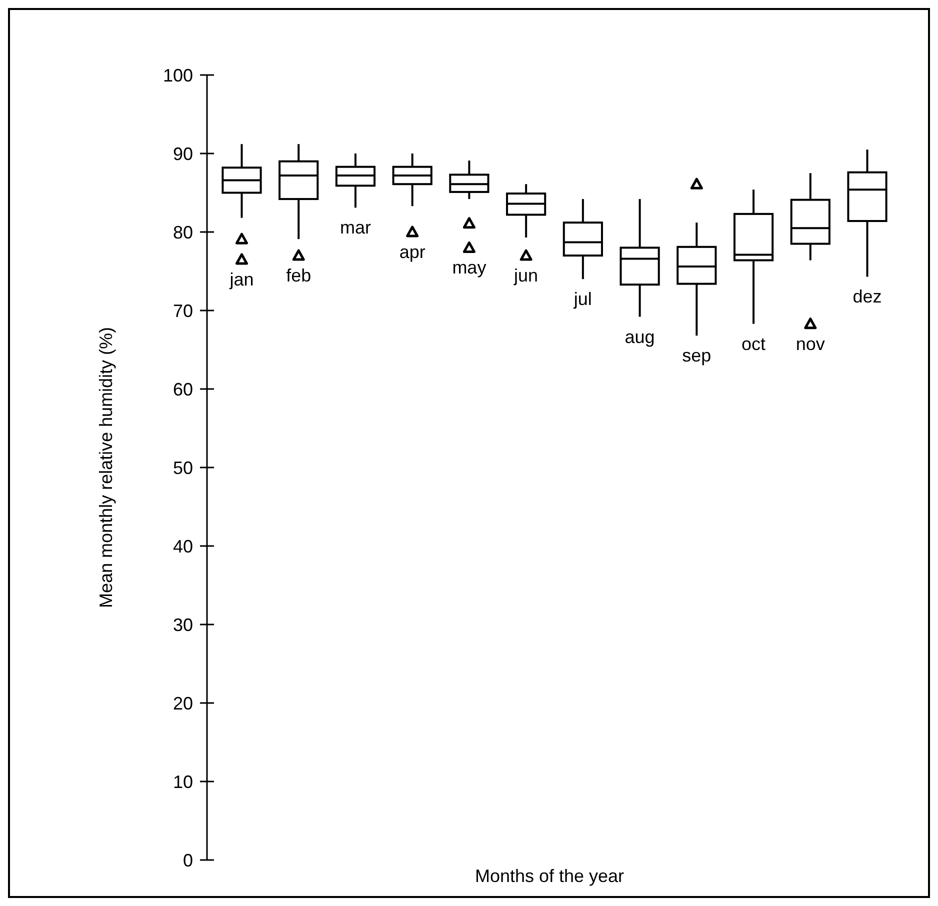  What do you see at coordinates (182, 154) in the screenshot?
I see `y-tick-label: 90` at bounding box center [182, 154].